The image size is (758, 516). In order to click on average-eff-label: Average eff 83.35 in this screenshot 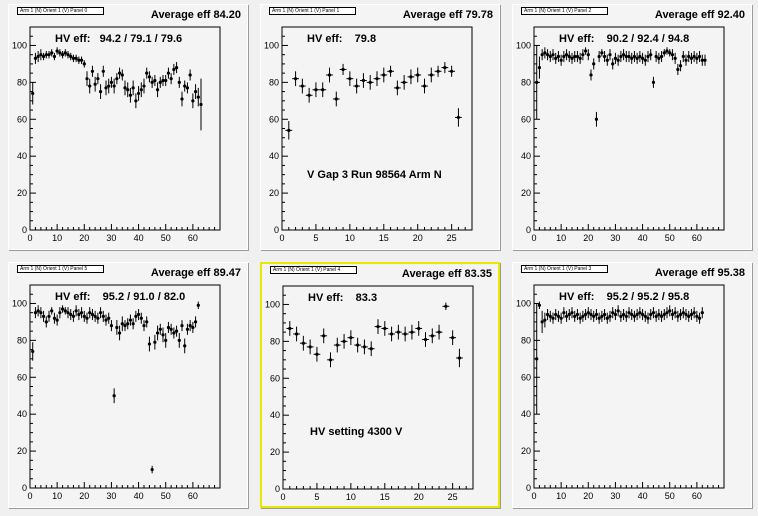, I will do `click(446, 274)`.